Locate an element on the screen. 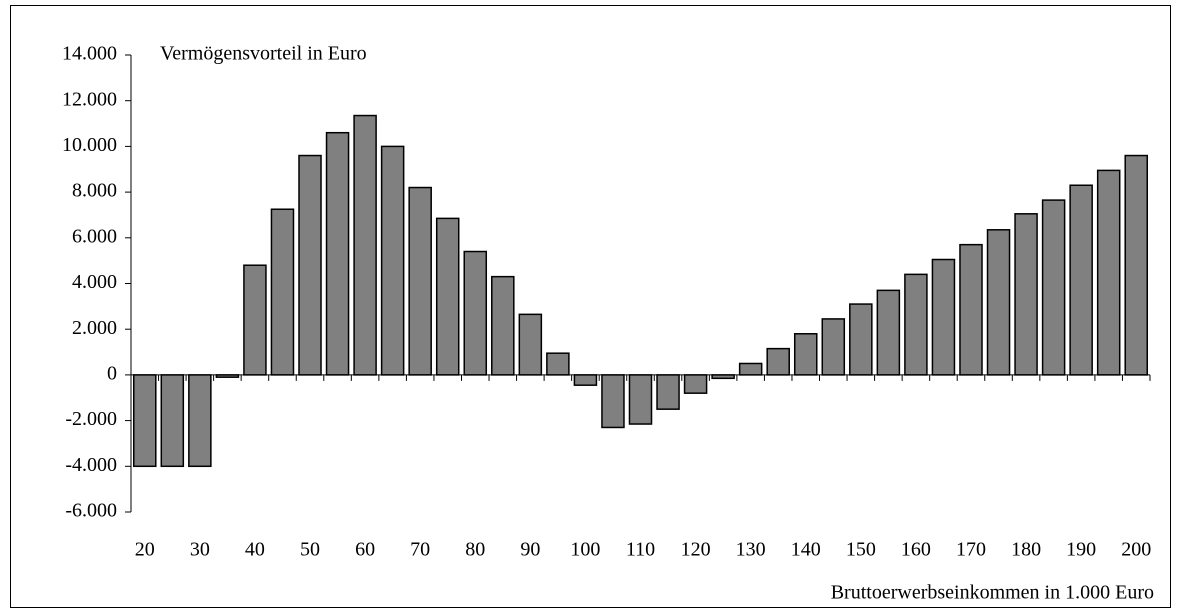 The image size is (1185, 616). y-tick-label: 4.000 is located at coordinates (94, 282).